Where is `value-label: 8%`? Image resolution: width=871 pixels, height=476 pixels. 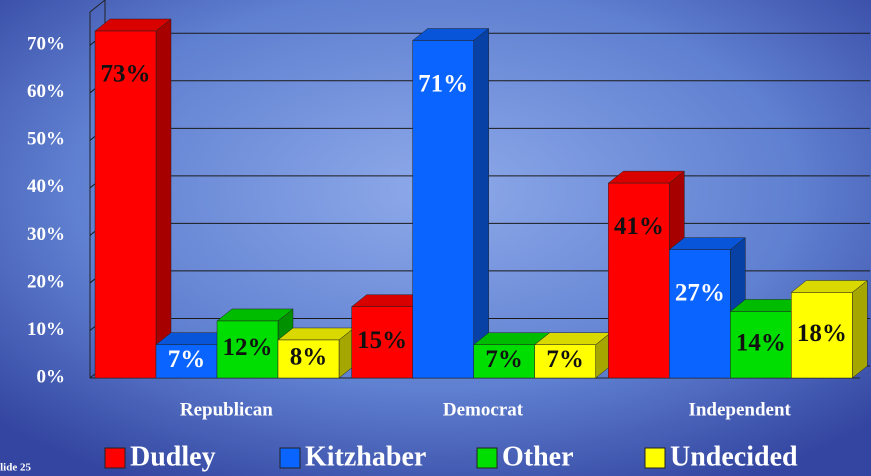 value-label: 8% is located at coordinates (309, 357).